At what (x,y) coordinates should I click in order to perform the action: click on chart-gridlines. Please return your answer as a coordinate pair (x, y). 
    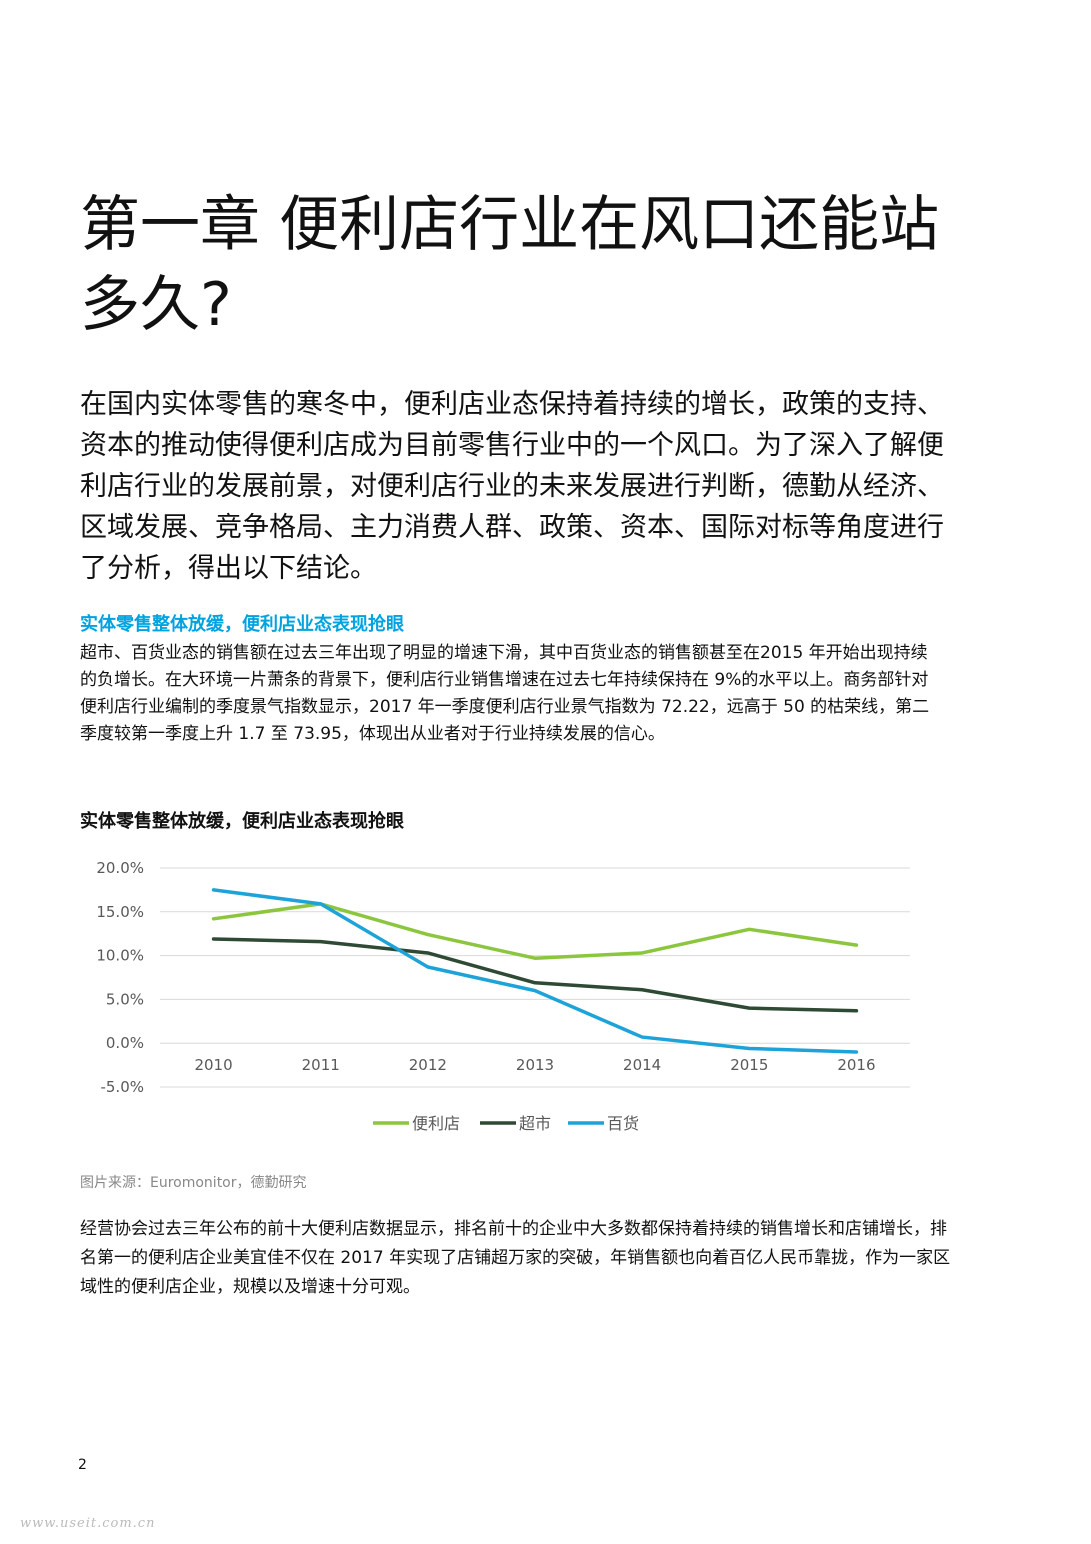
    Looking at the image, I should click on (535, 977).